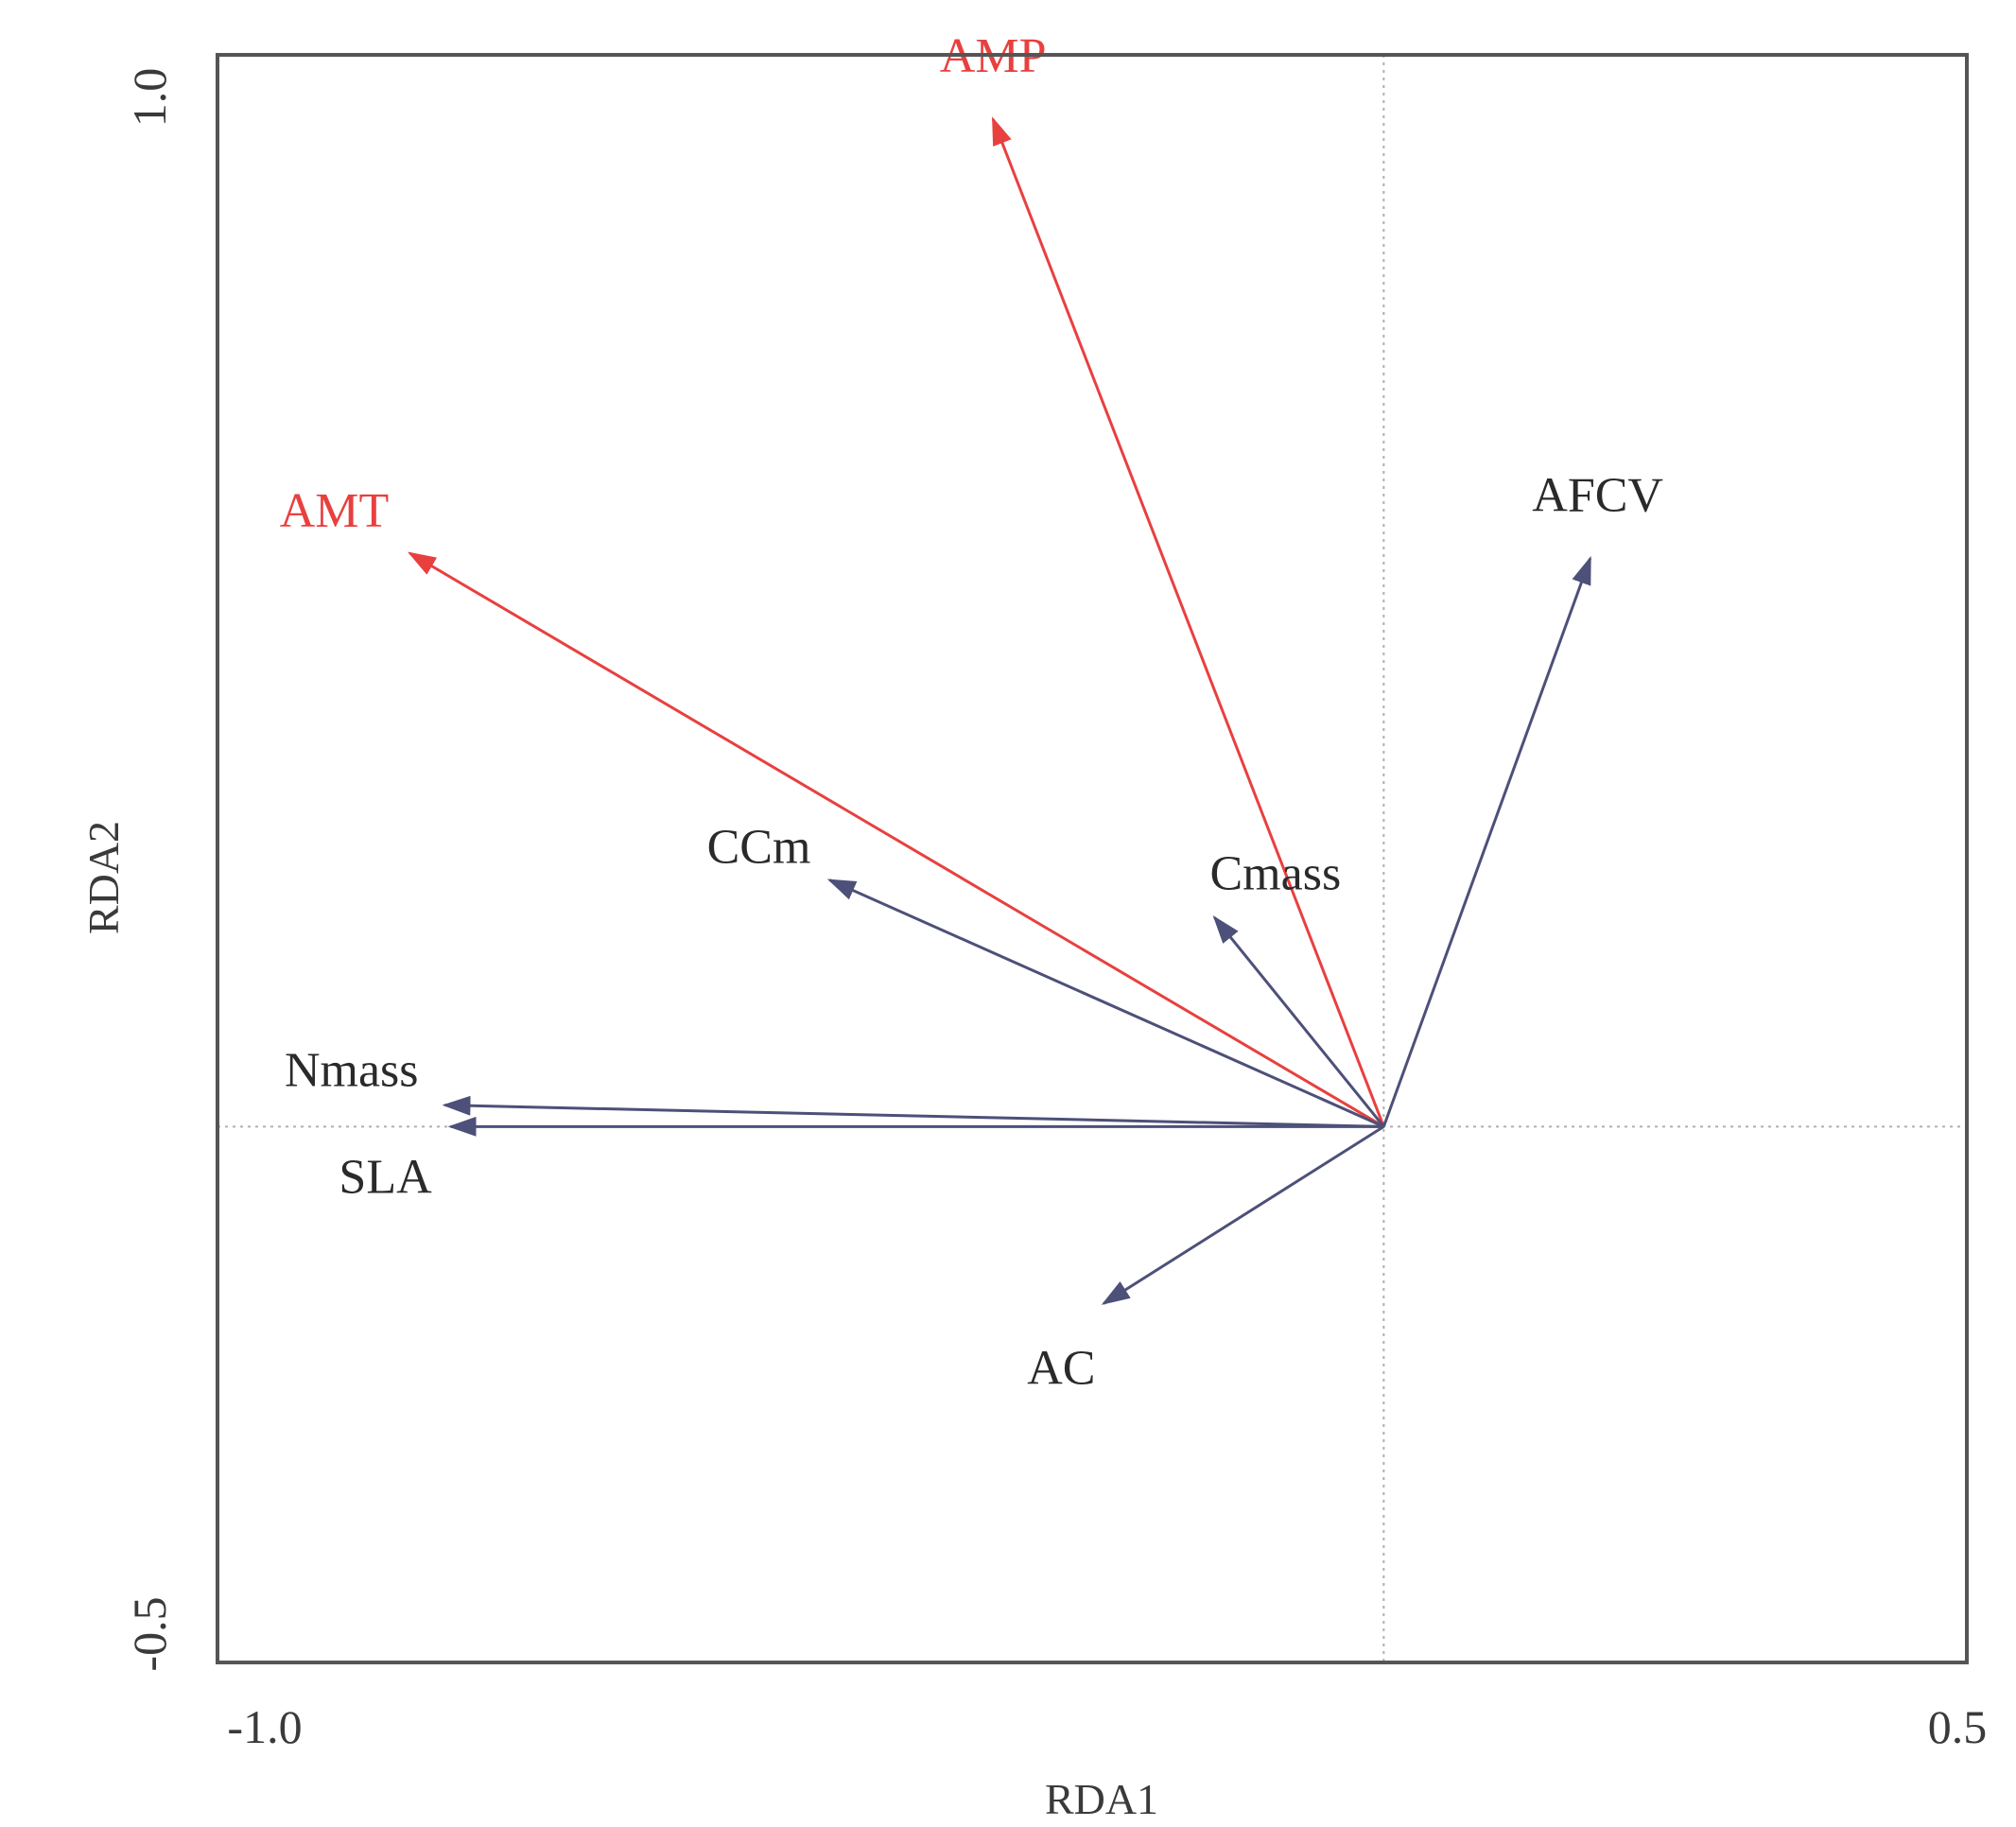  I want to click on vector-label-sla: SLA, so click(386, 1177).